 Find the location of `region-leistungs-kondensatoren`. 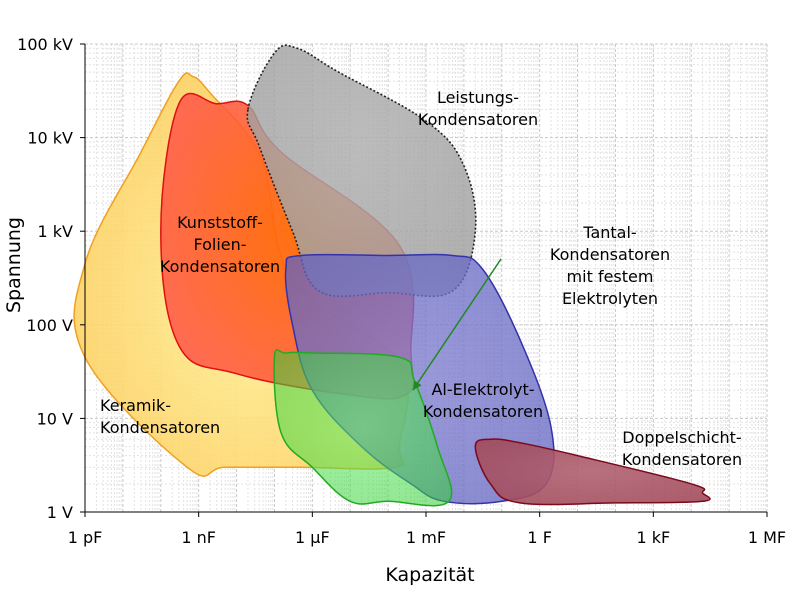

region-leistungs-kondensatoren is located at coordinates (361, 171).